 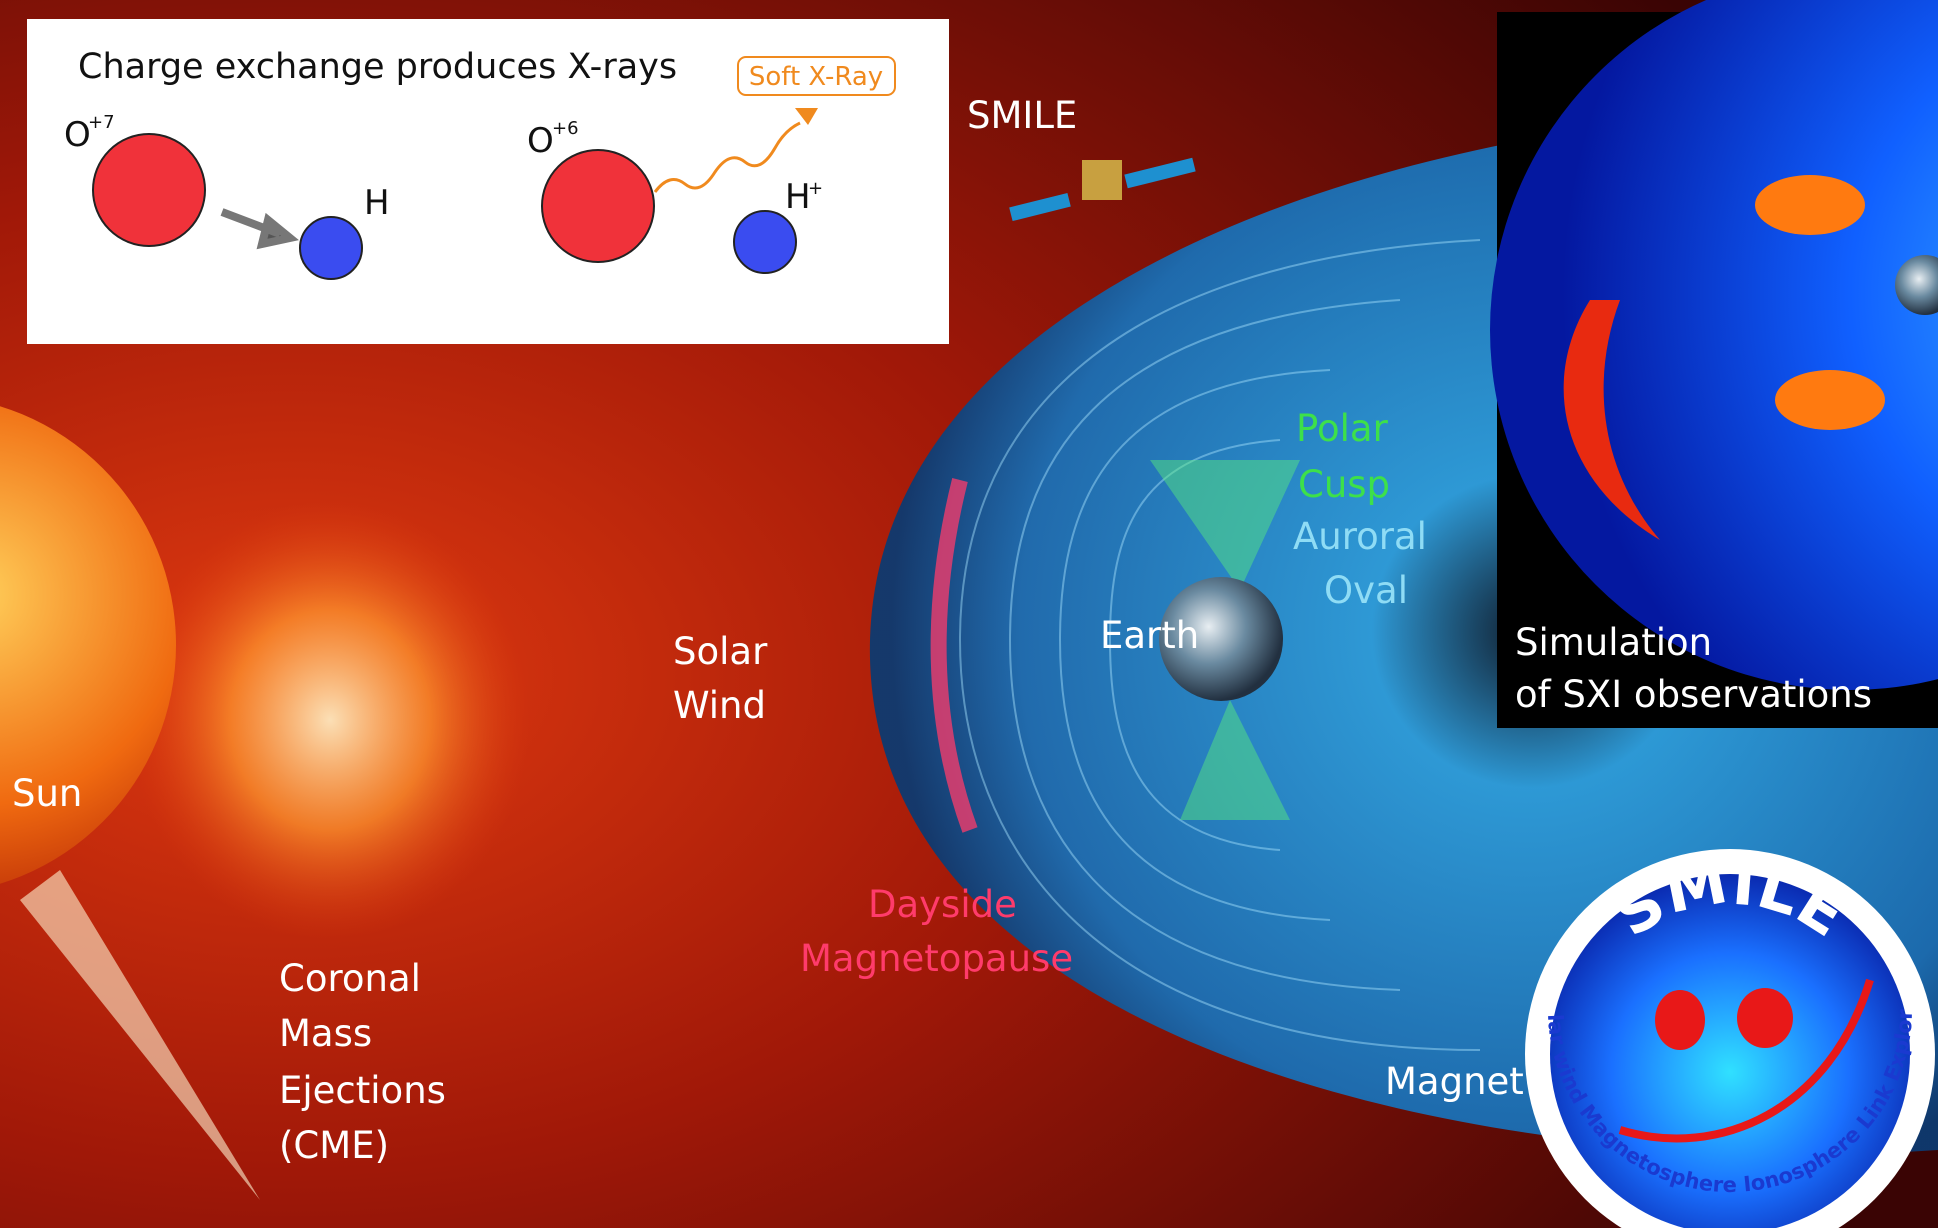 I want to click on polar-cusp, so click(x=1225, y=640).